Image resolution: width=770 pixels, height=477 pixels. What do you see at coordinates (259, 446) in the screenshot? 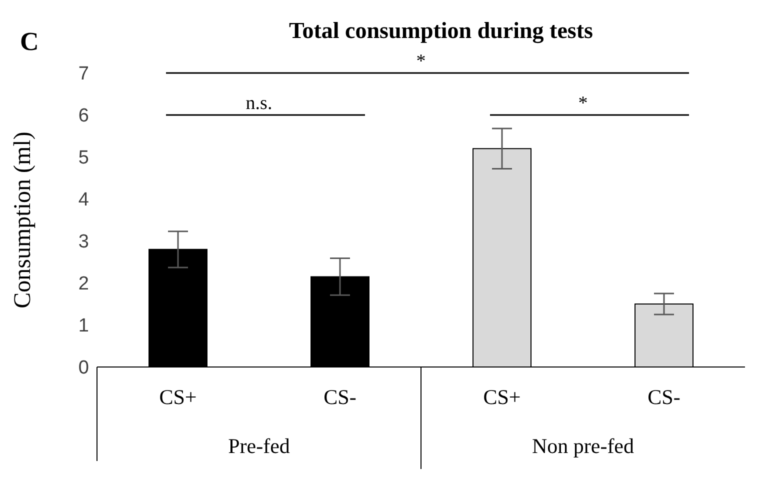
I see `text: Pre-fed` at bounding box center [259, 446].